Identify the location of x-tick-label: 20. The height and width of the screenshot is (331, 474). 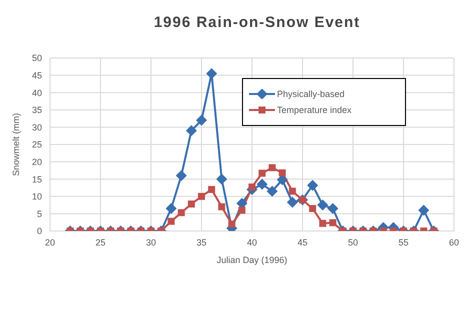
(50, 242).